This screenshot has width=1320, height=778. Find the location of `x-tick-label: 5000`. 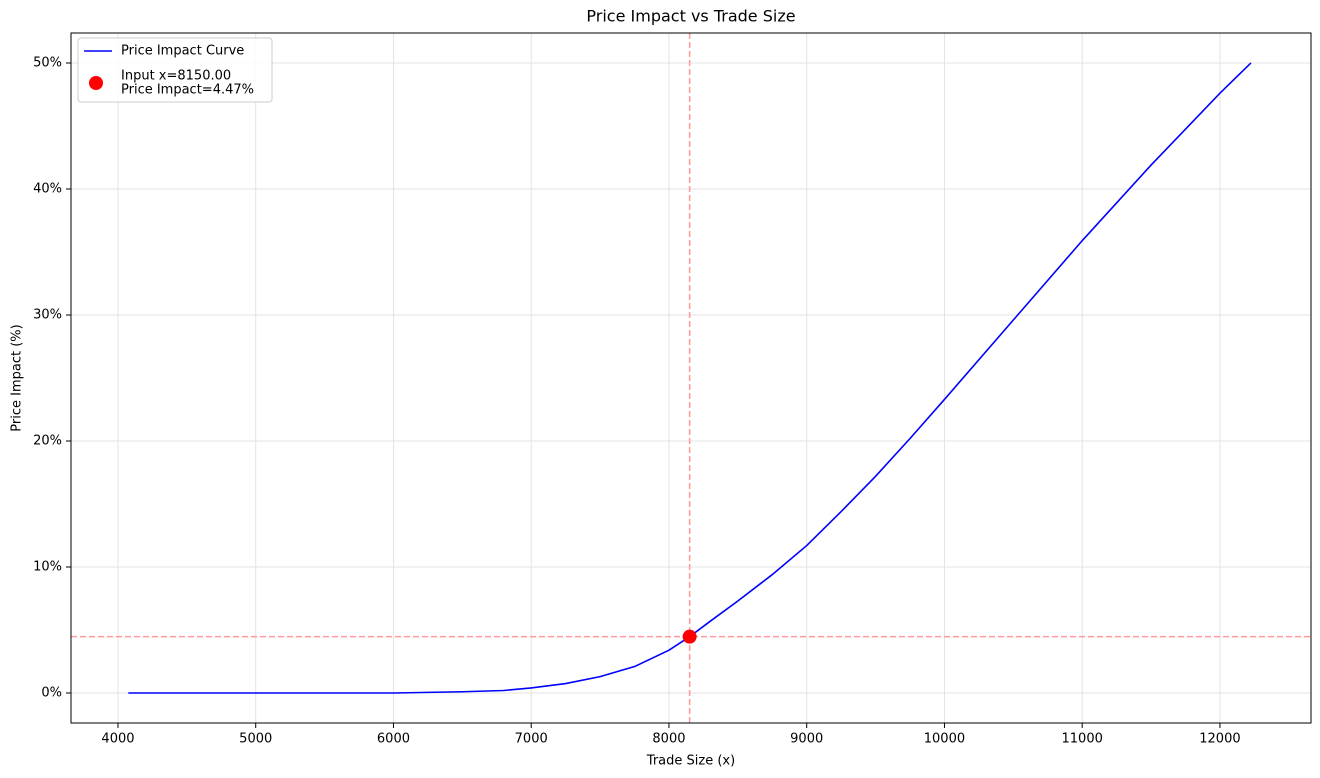

x-tick-label: 5000 is located at coordinates (255, 739).